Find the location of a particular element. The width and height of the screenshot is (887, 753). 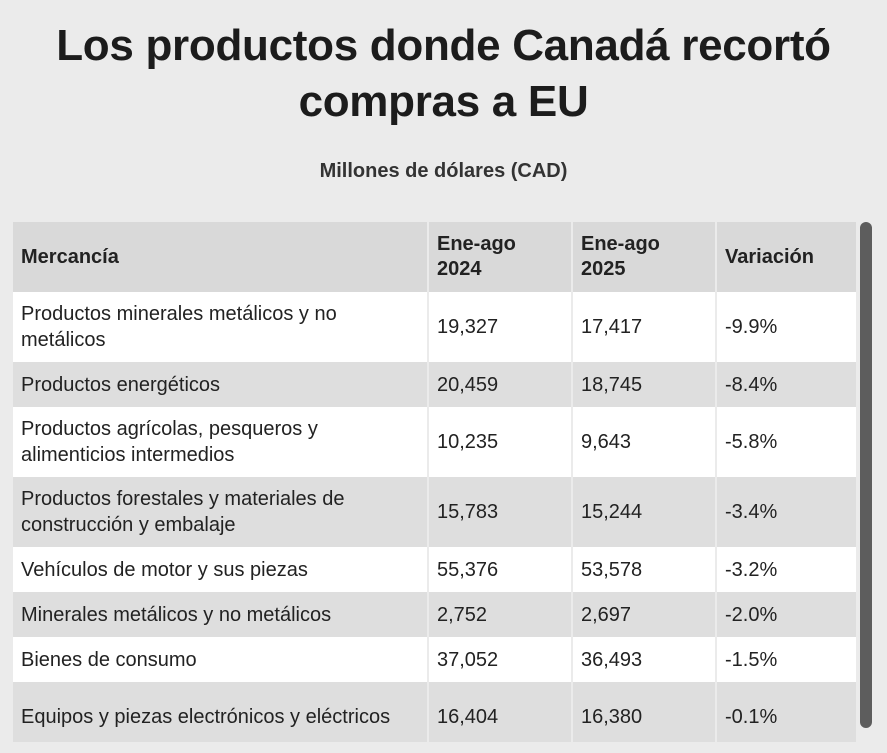

table-cell-variacion: -5.8% is located at coordinates (786, 442).